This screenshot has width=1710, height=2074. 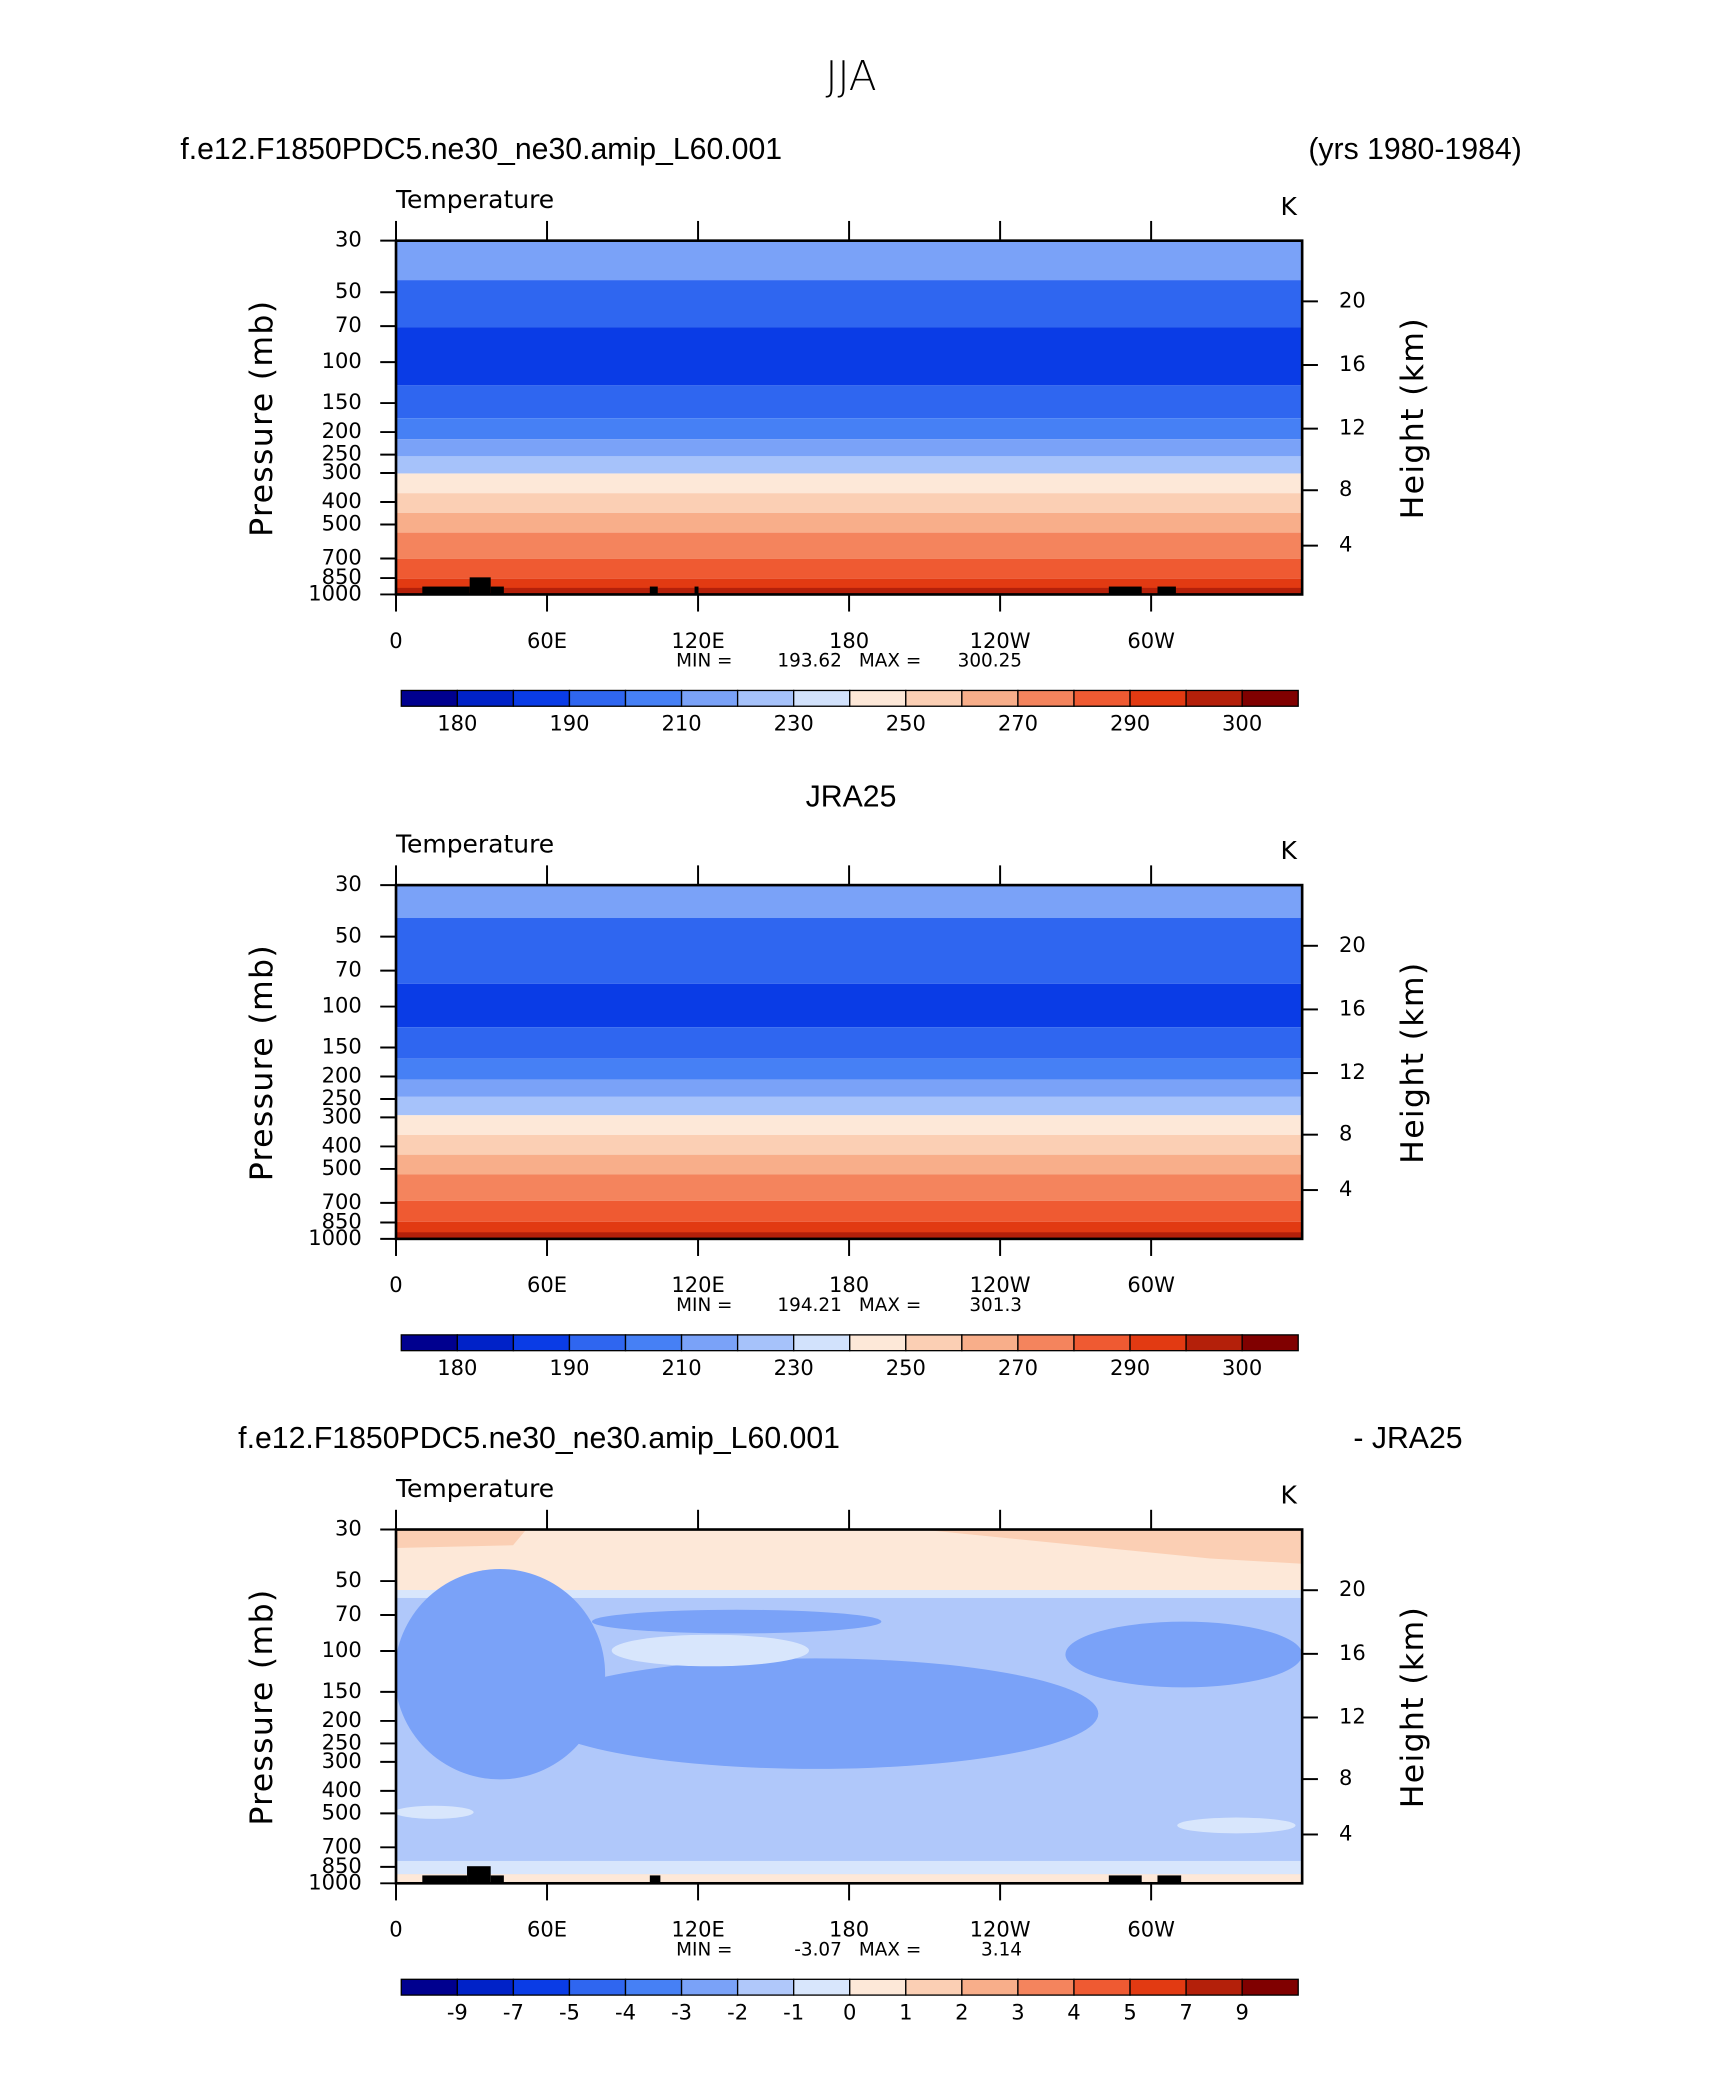 What do you see at coordinates (1242, 1367) in the screenshot?
I see `colorbar-label: 300` at bounding box center [1242, 1367].